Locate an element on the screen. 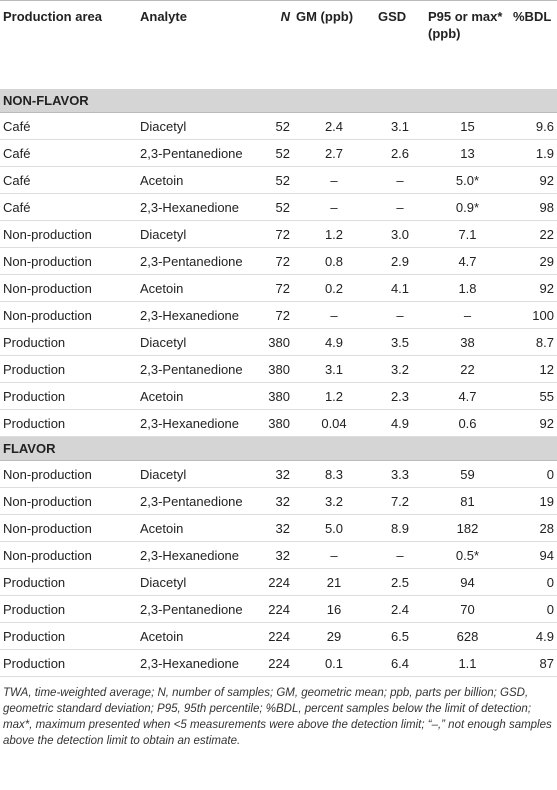 This screenshot has height=790, width=557. cell: 0.6 is located at coordinates (467, 423).